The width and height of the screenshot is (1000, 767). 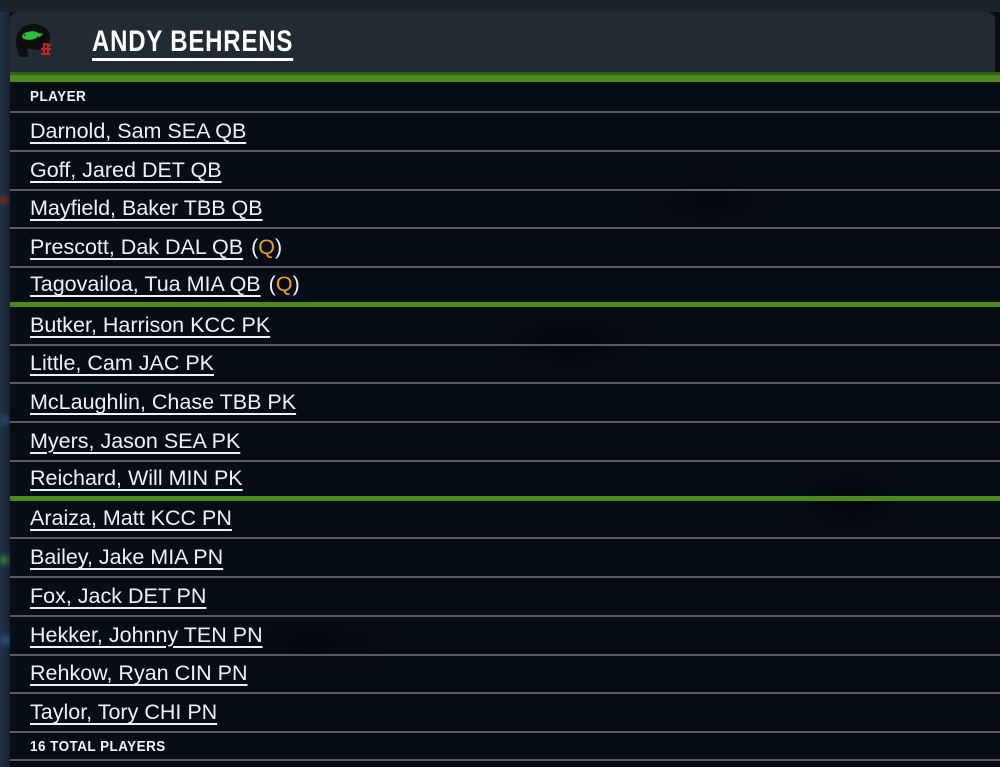 I want to click on table-row: Myers, Jason SEA PK, so click(x=505, y=442).